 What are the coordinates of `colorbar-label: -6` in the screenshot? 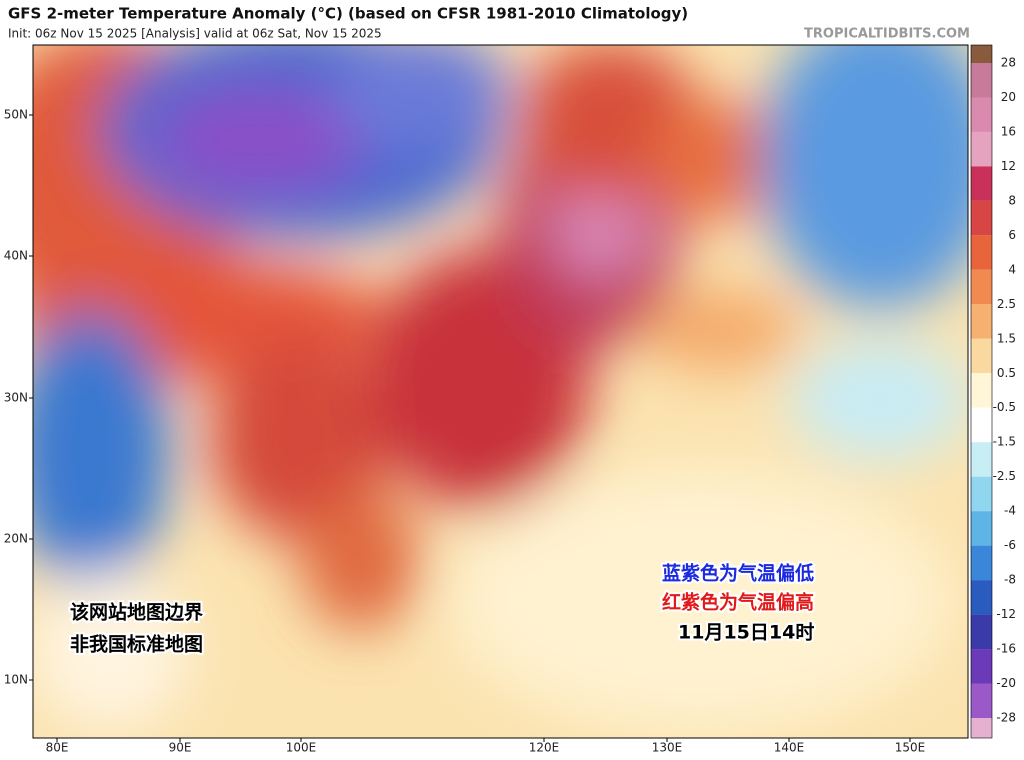 It's located at (1010, 545).